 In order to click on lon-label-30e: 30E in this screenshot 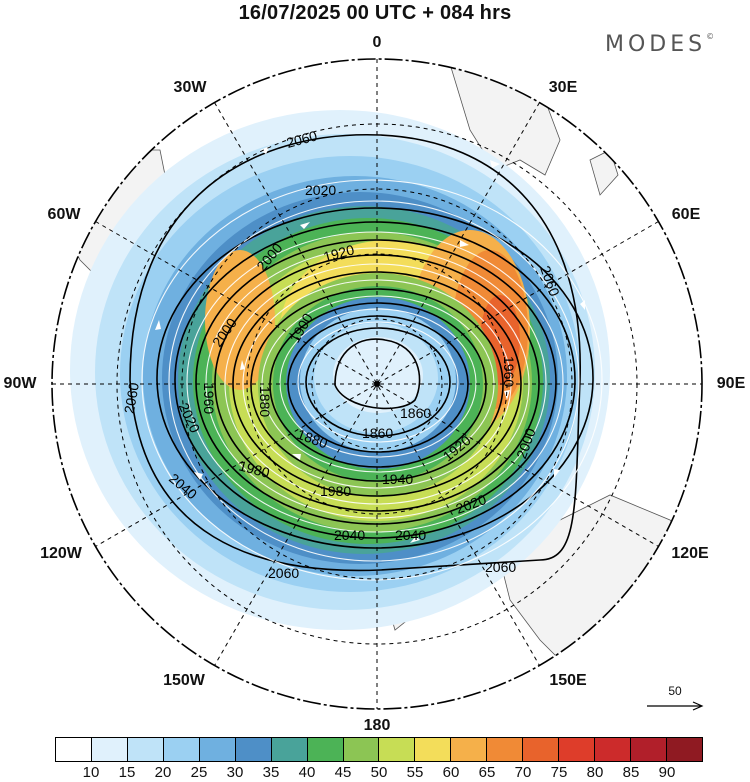, I will do `click(563, 87)`.